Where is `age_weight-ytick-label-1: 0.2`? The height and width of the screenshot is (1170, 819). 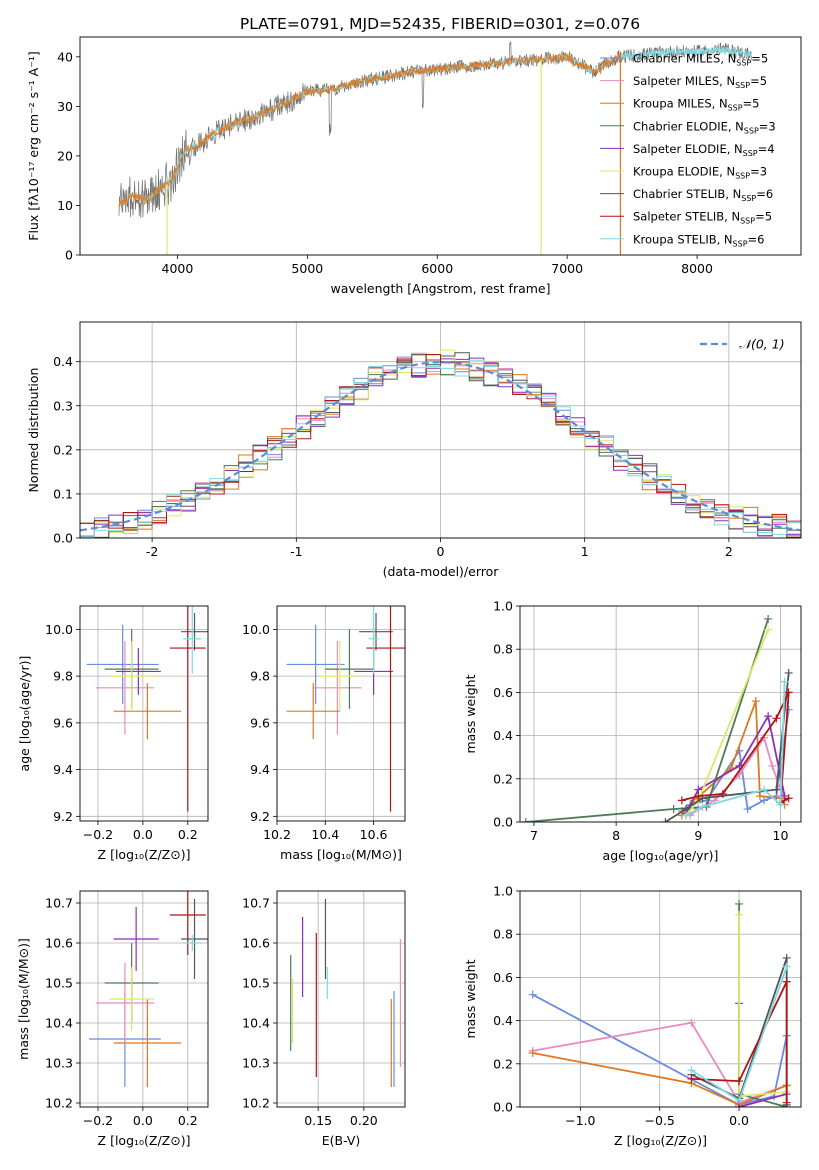
age_weight-ytick-label-1: 0.2 is located at coordinates (503, 778).